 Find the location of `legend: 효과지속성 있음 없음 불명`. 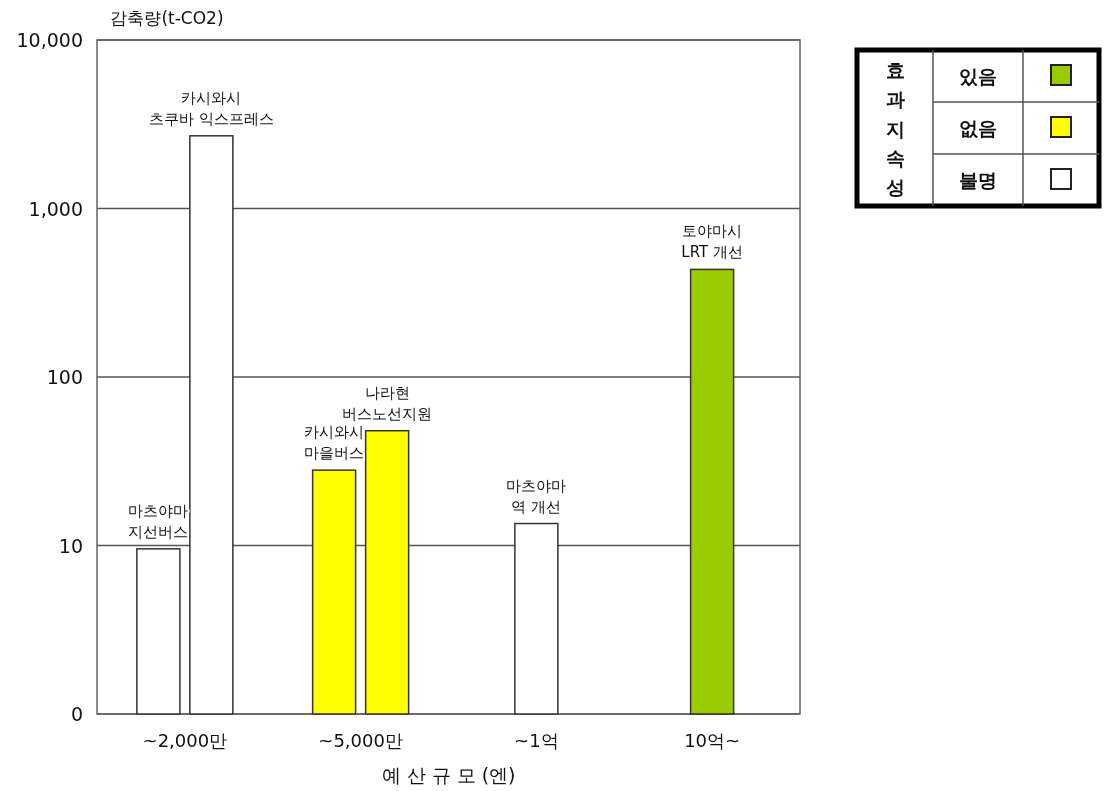

legend: 효과지속성 있음 없음 불명 is located at coordinates (978, 128).